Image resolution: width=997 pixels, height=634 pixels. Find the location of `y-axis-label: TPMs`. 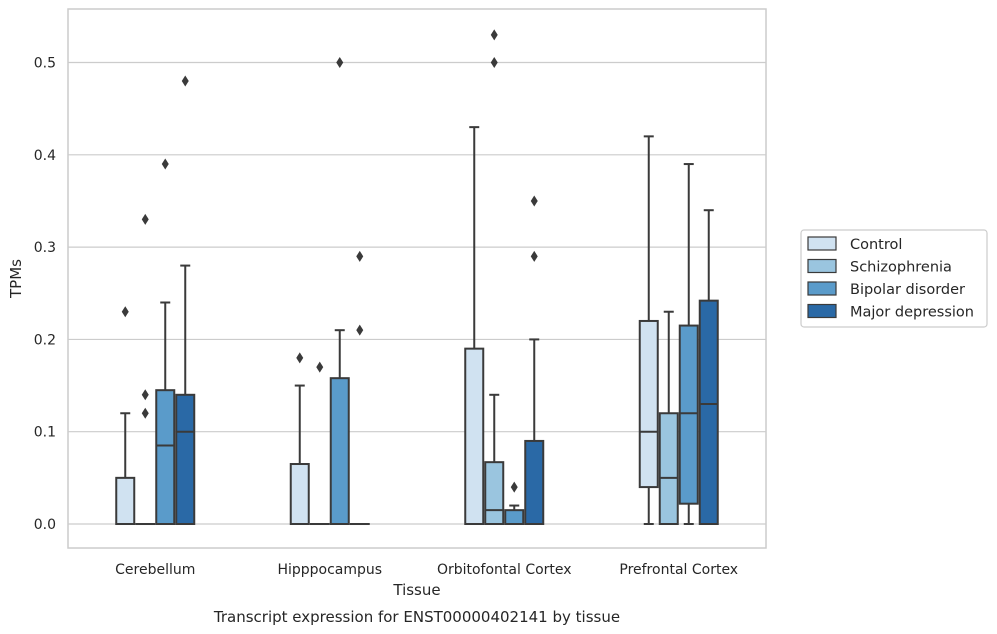

y-axis-label: TPMs is located at coordinates (16, 279).